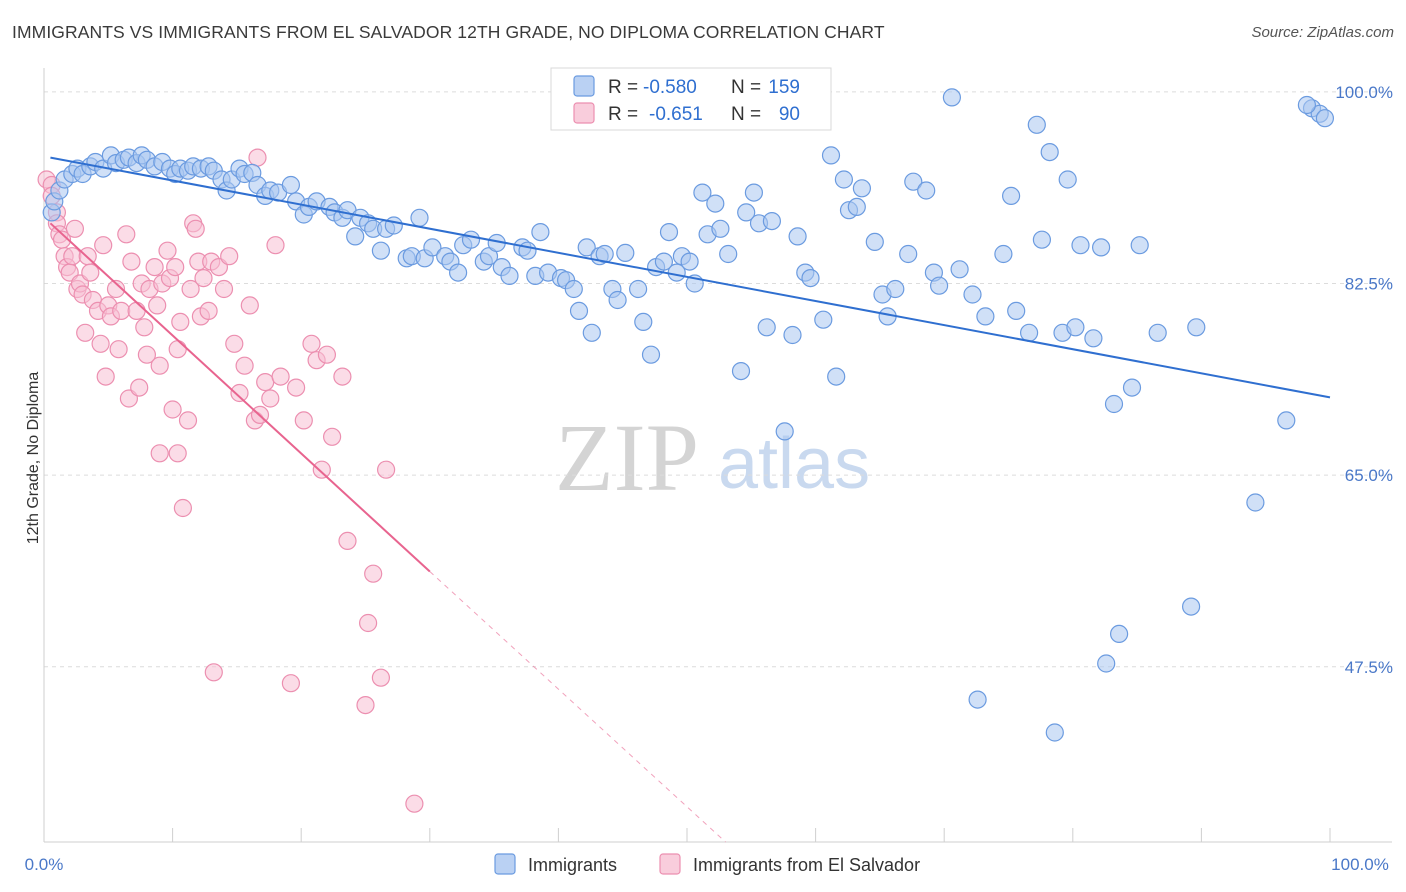 The image size is (1406, 892). I want to click on series-legend: Immigrants Immigrants from El Salvador, so click(707, 864).